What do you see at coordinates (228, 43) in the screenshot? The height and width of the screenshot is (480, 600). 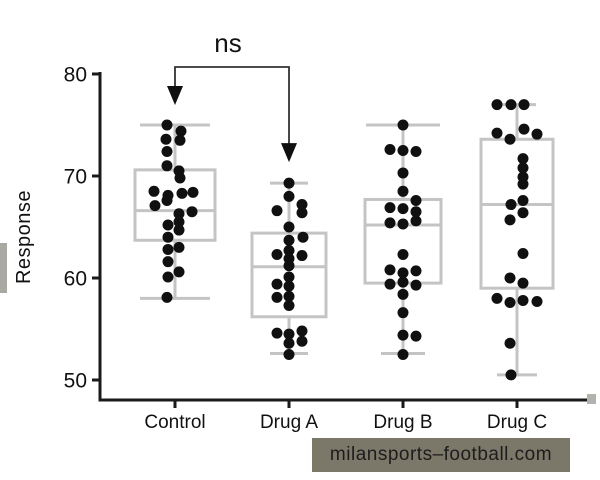 I see `significance-label: ns` at bounding box center [228, 43].